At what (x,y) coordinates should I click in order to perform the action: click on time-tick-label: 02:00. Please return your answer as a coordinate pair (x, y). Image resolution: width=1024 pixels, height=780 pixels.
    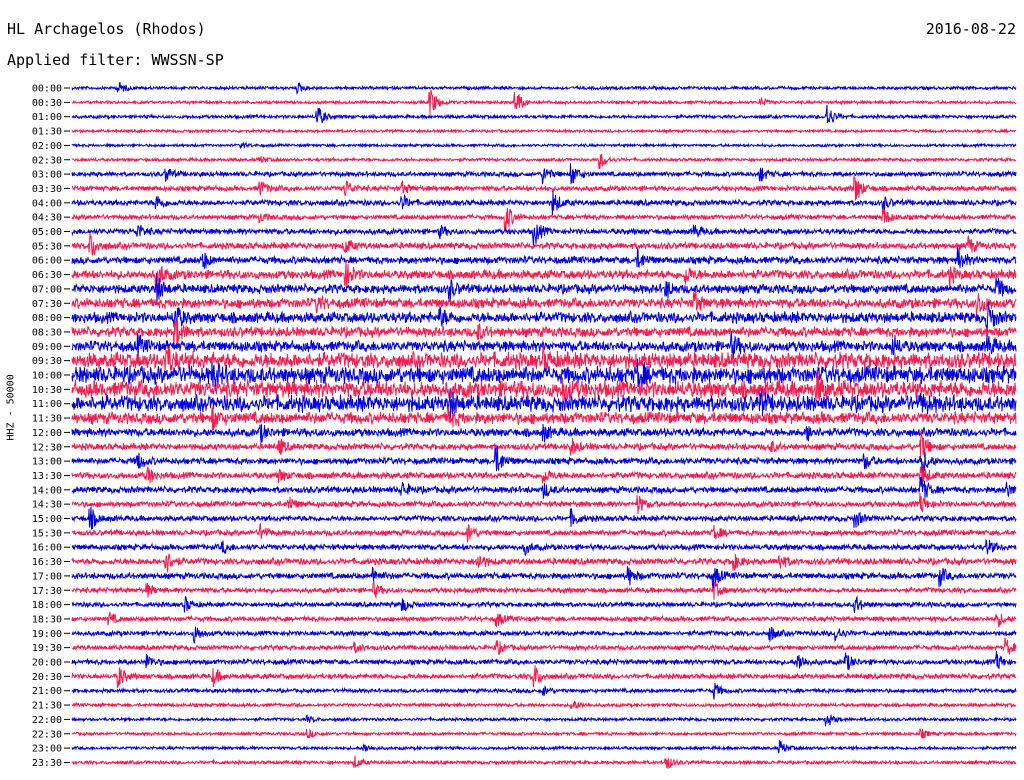
    Looking at the image, I should click on (47, 146).